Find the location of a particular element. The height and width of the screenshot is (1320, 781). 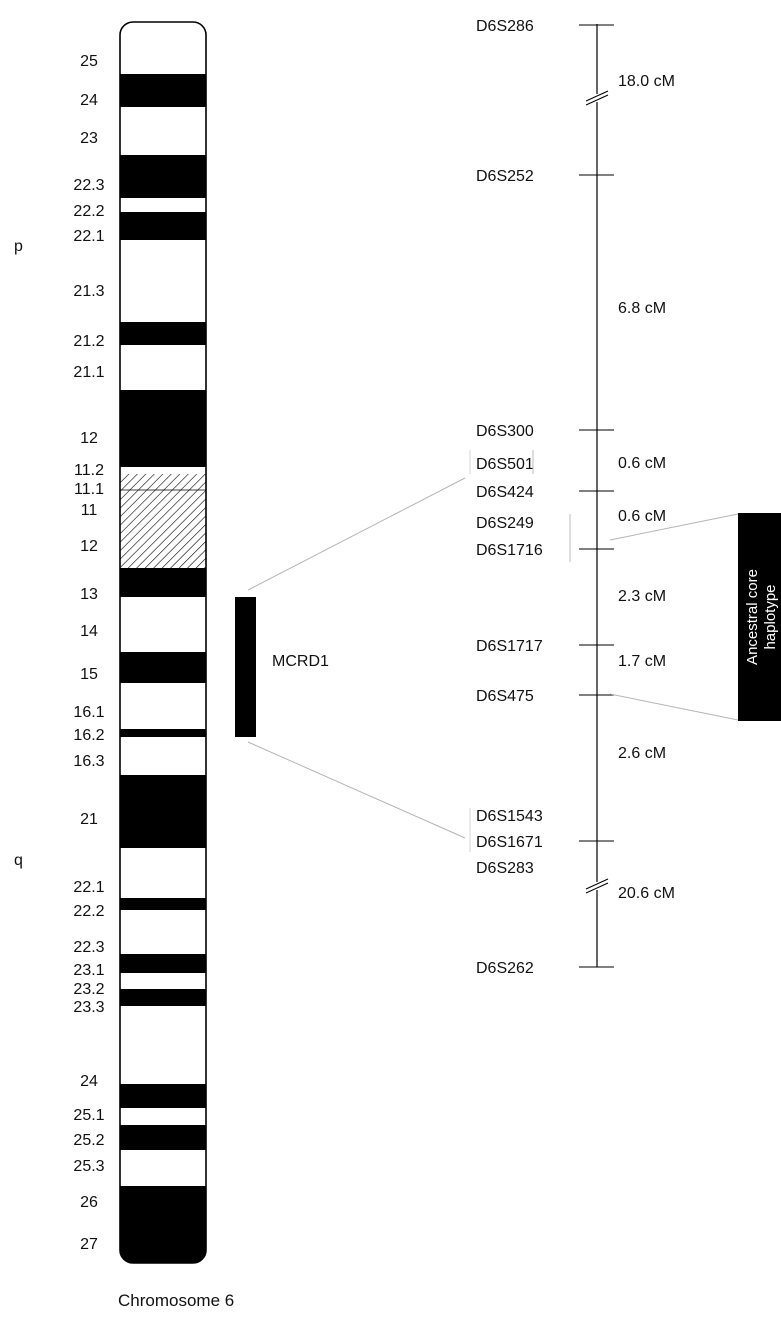

marker-label-10: D6S1543 is located at coordinates (509, 816).